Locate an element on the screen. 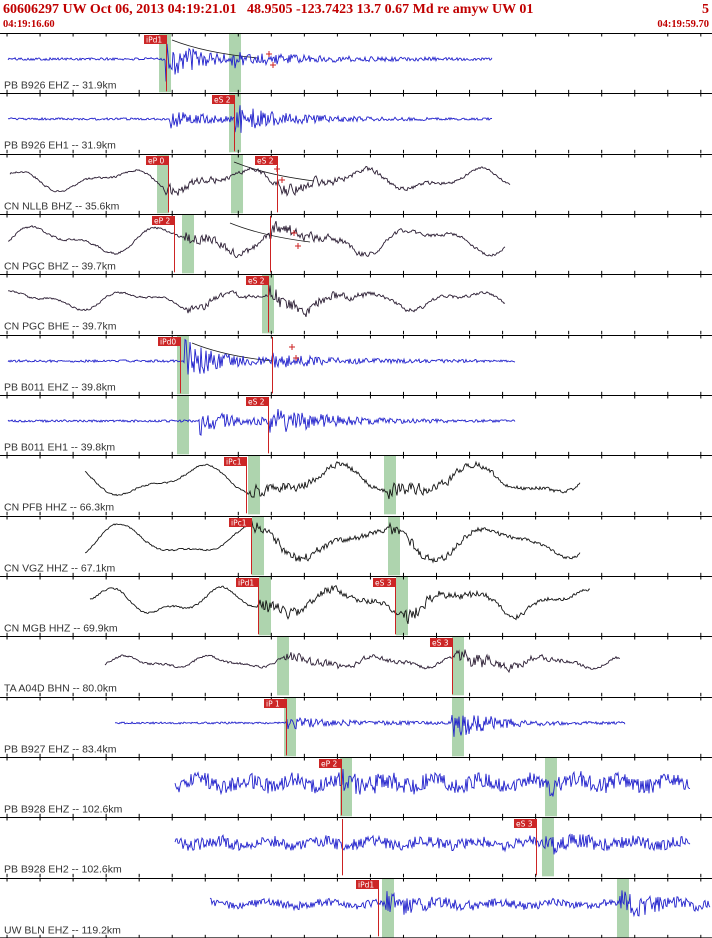 The height and width of the screenshot is (938, 712). trace-panel: iPd0 PB B011 EHZ -- 39.8km is located at coordinates (356, 364).